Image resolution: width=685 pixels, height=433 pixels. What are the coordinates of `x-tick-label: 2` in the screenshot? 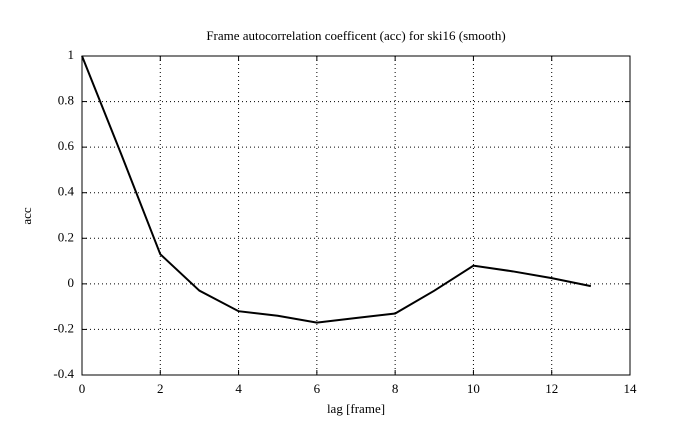 It's located at (160, 388).